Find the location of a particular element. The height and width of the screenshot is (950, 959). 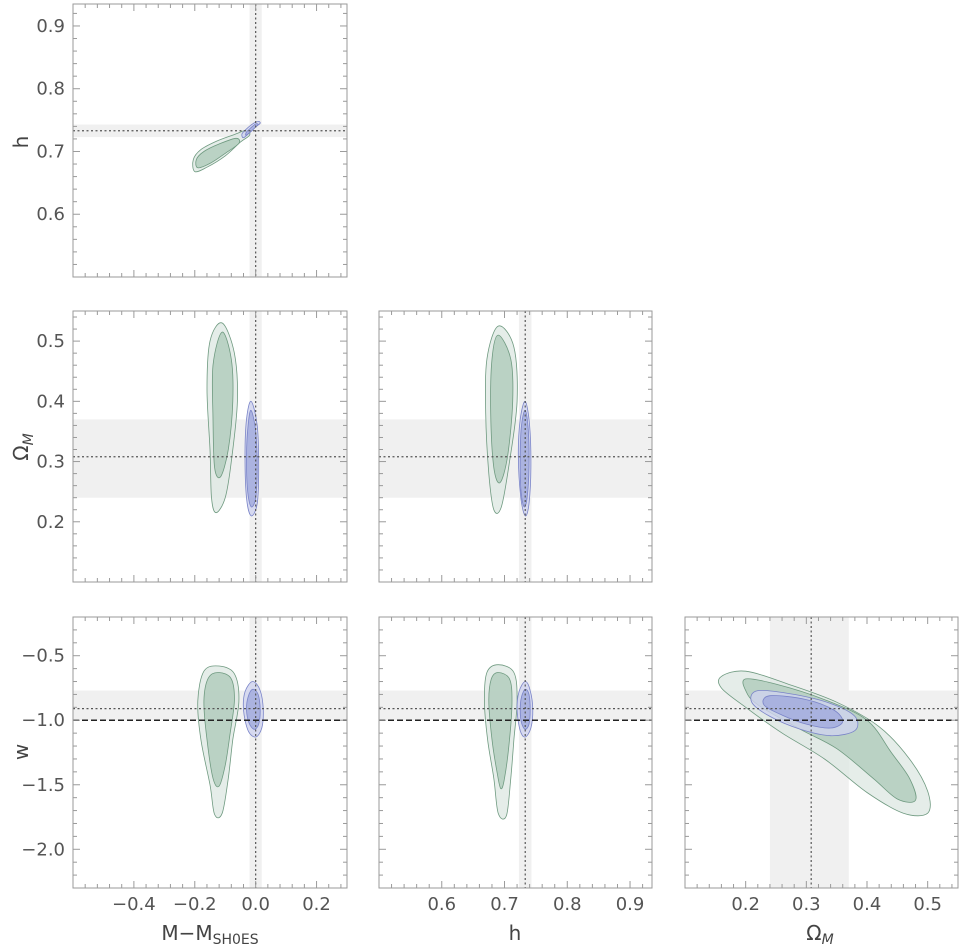

panel-w-vs-M is located at coordinates (210, 752).